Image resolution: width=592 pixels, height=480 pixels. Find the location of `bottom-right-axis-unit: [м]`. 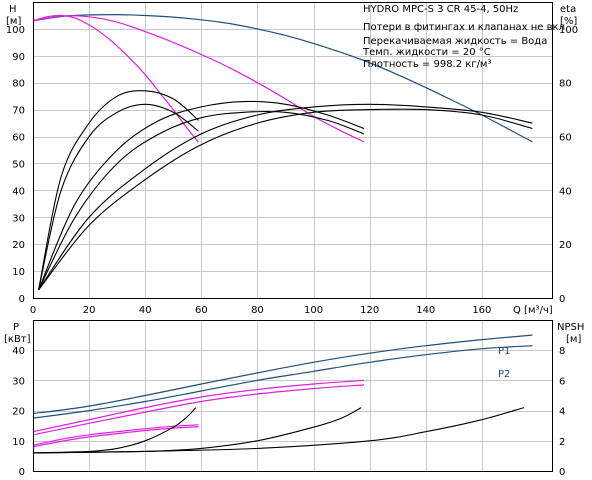

bottom-right-axis-unit: [м] is located at coordinates (573, 339).